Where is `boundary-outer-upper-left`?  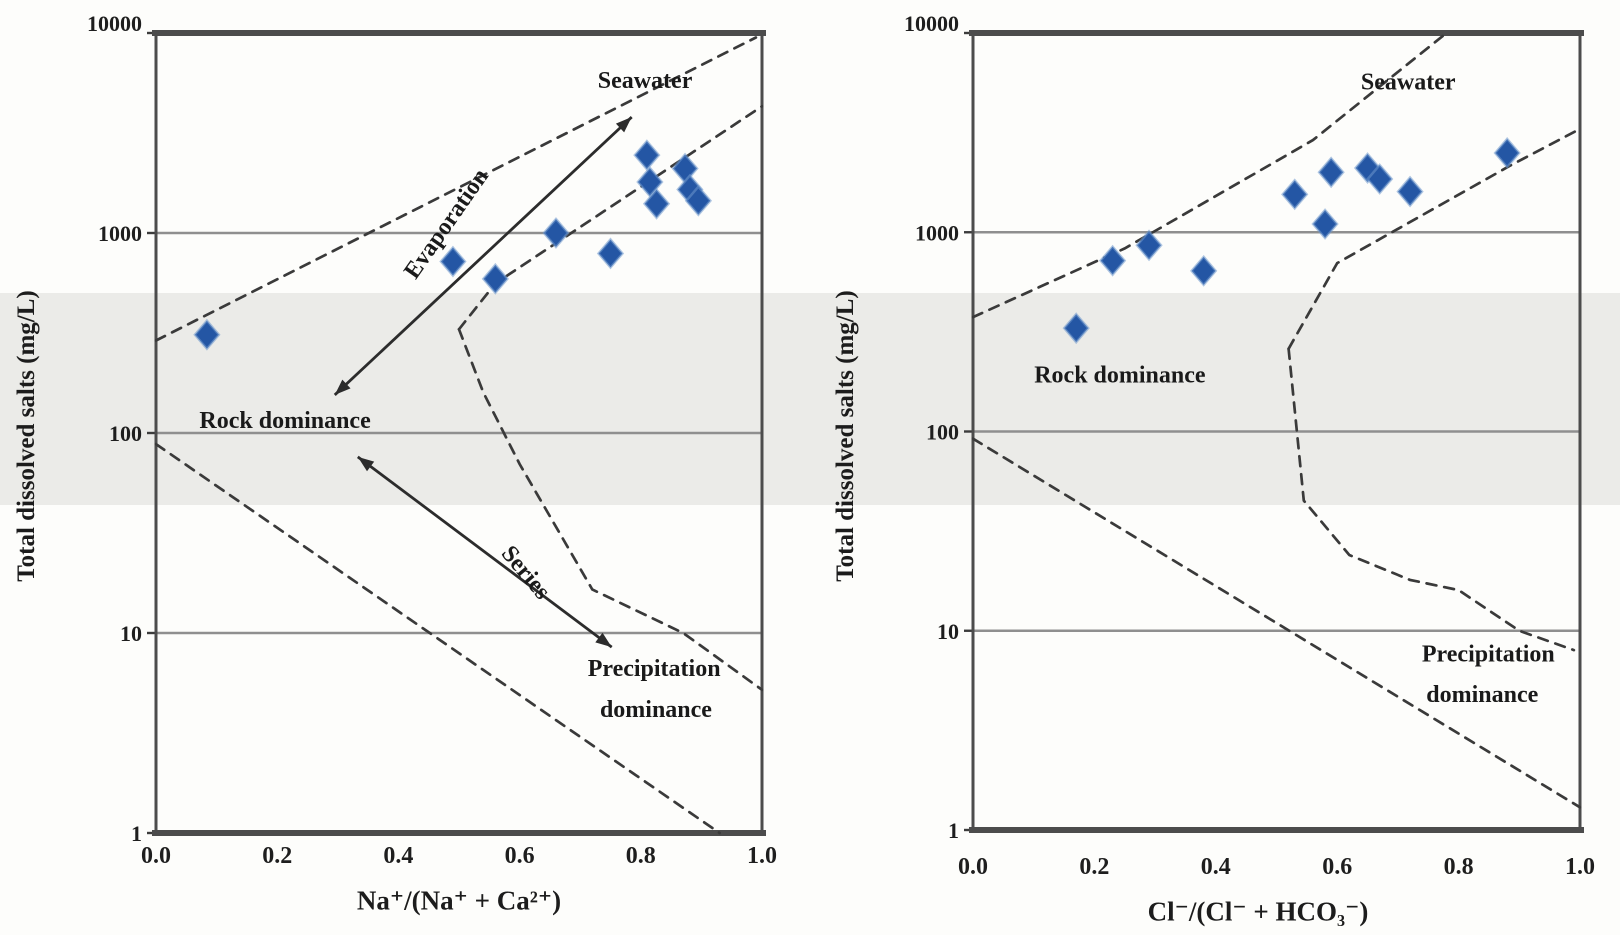
boundary-outer-upper-left is located at coordinates (456, 189).